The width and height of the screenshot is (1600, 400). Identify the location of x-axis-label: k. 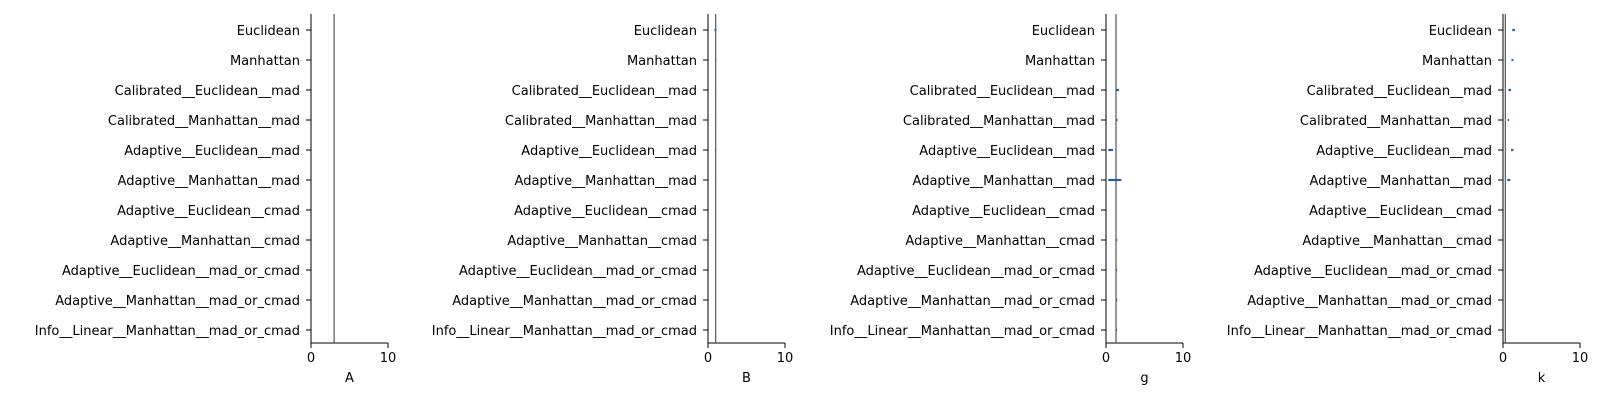
(1542, 378).